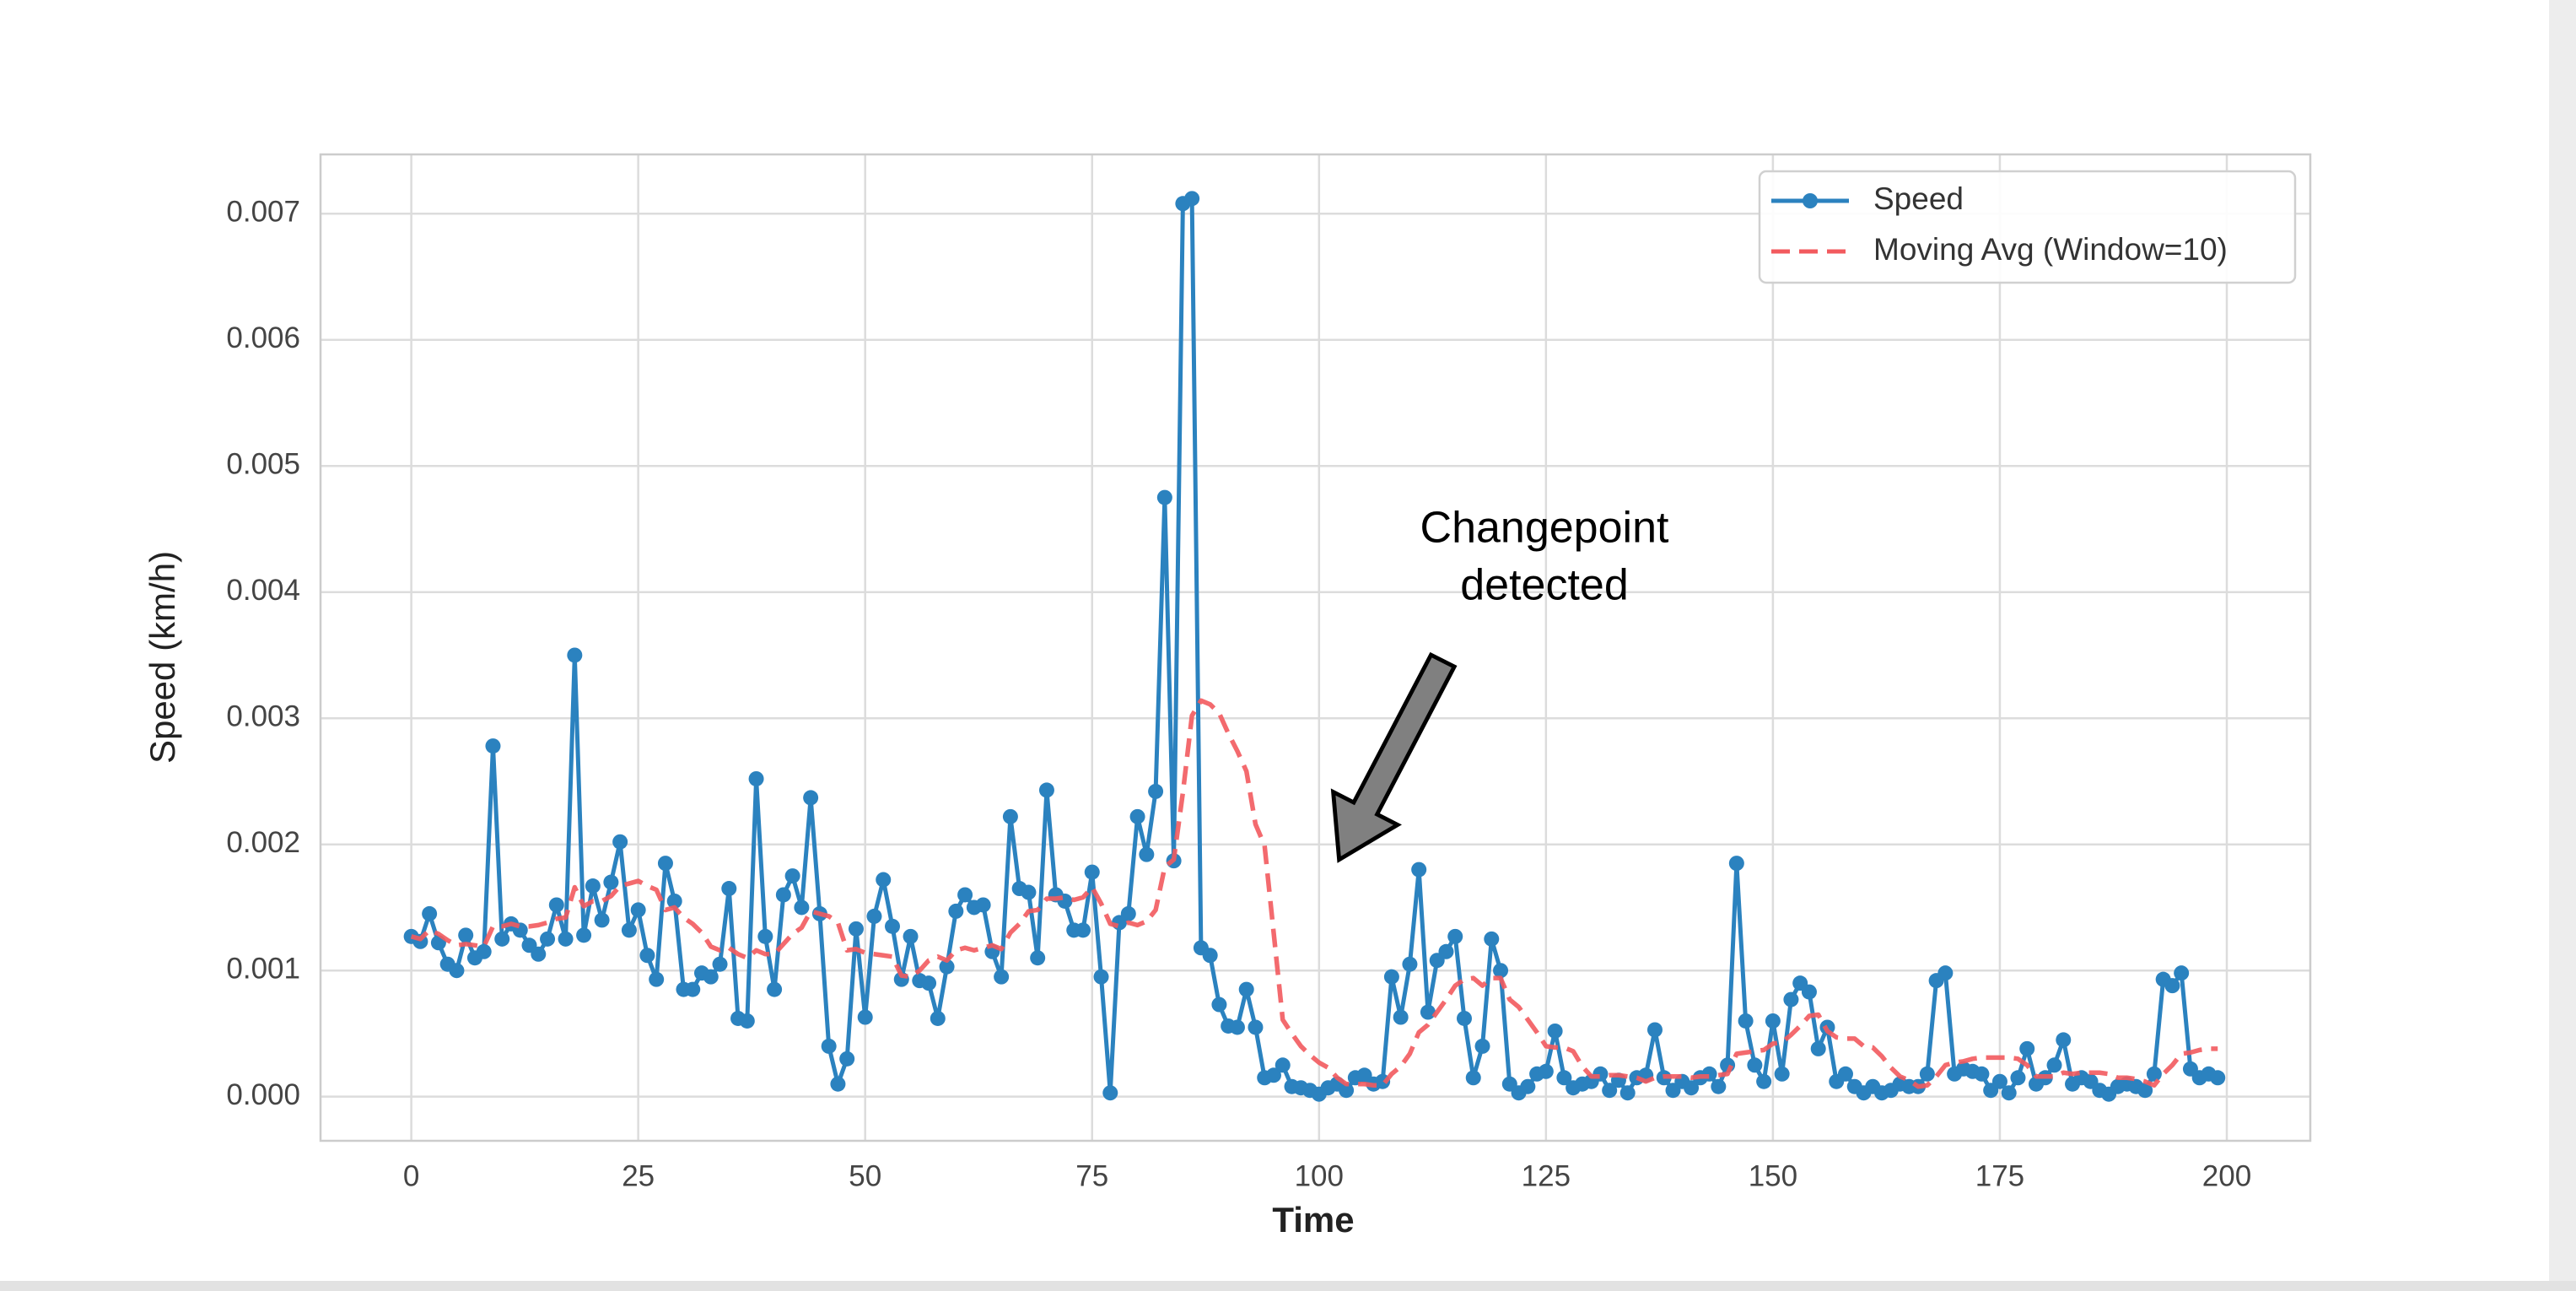  What do you see at coordinates (1319, 1175) in the screenshot?
I see `x-tick-label: 100` at bounding box center [1319, 1175].